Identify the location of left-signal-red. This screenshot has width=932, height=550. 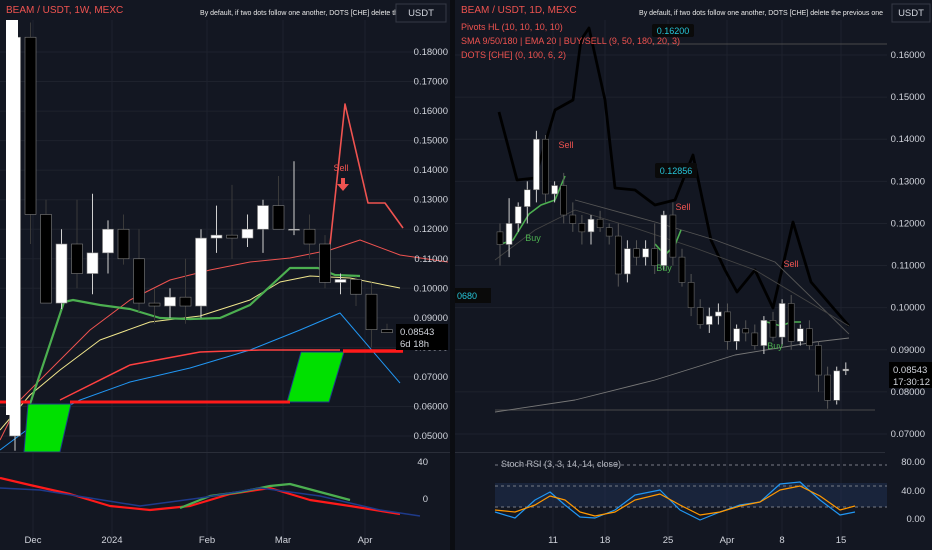
(366, 174).